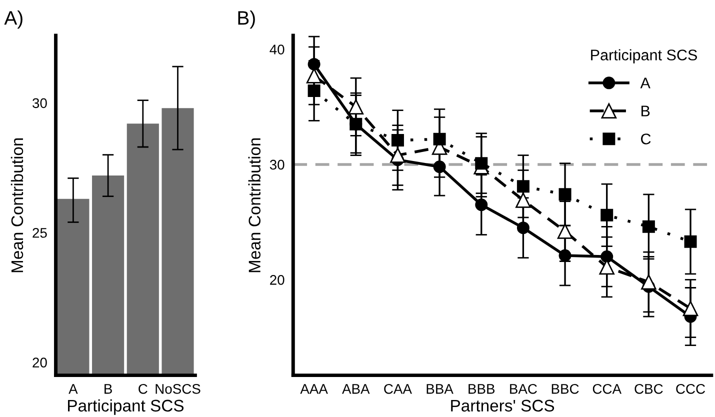 This screenshot has width=715, height=417. What do you see at coordinates (523, 389) in the screenshot?
I see `x-tick-label: BAC` at bounding box center [523, 389].